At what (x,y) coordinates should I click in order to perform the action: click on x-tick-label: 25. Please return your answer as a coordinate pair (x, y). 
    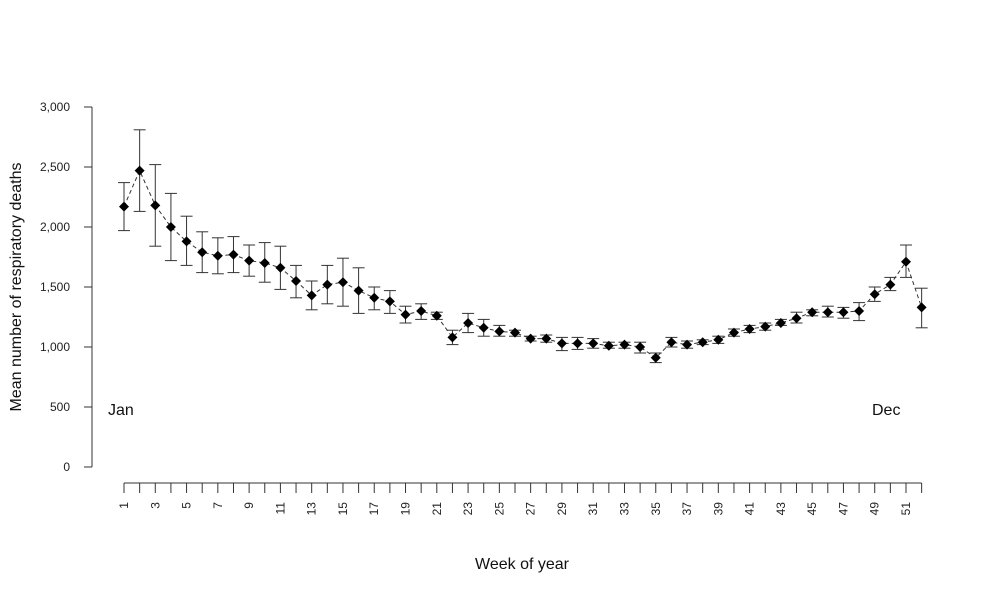
    Looking at the image, I should click on (499, 509).